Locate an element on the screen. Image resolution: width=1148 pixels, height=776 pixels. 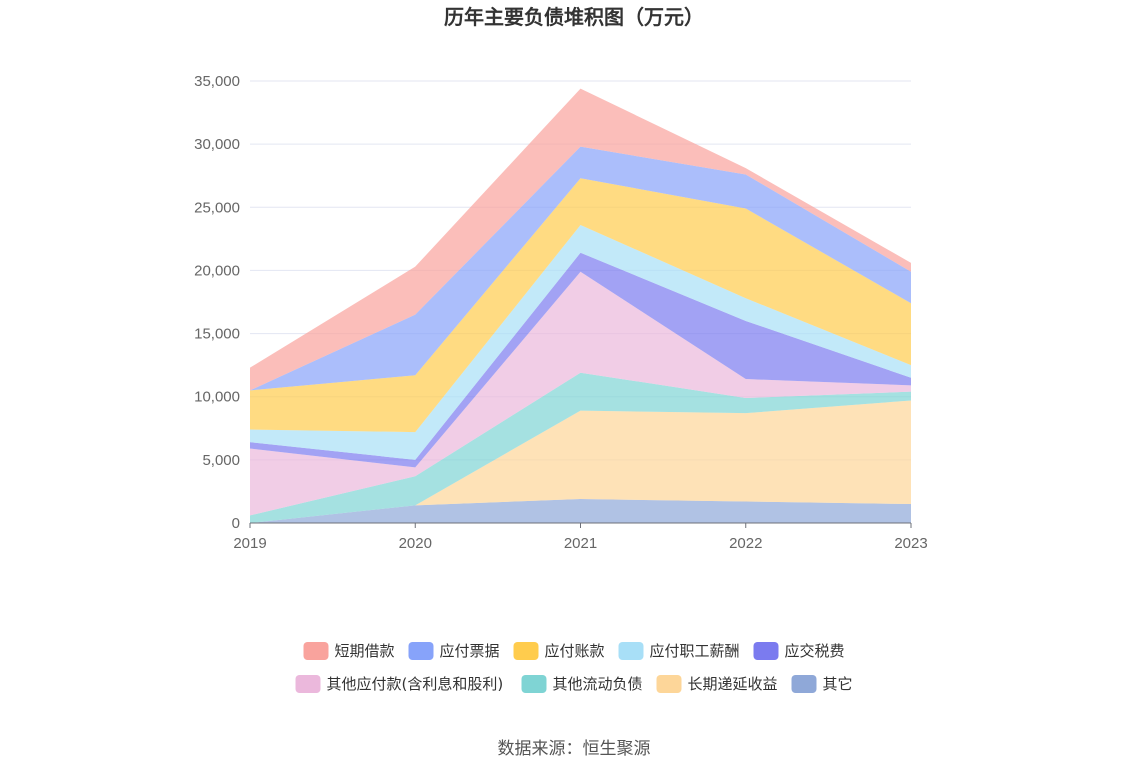
chart-title: 历年主要负债堆积图（万元） is located at coordinates (574, 17).